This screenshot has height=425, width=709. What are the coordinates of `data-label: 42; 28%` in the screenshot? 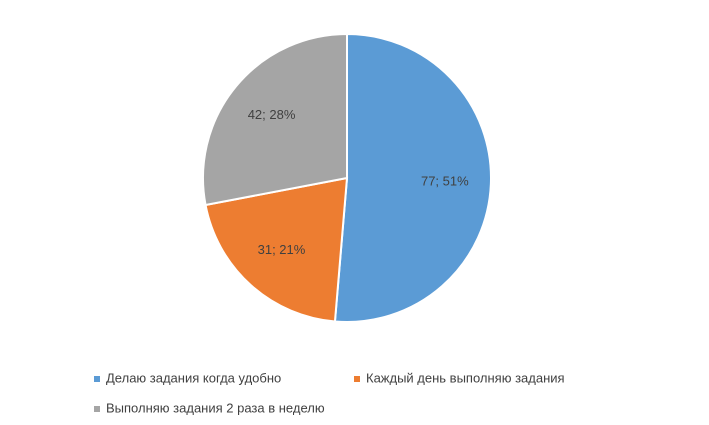 It's located at (272, 114).